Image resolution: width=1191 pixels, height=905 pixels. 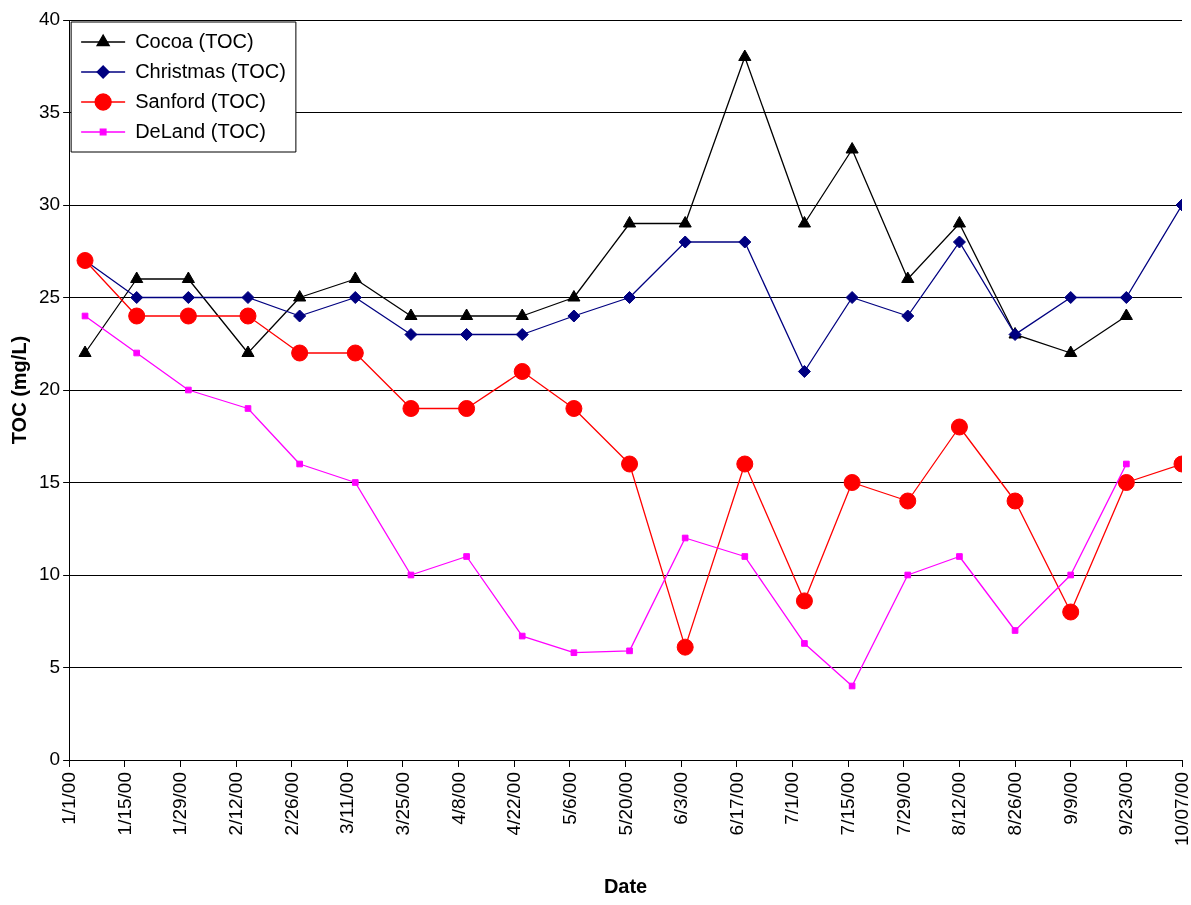 I want to click on x-tick-label: 1/1/00, so click(x=69, y=798).